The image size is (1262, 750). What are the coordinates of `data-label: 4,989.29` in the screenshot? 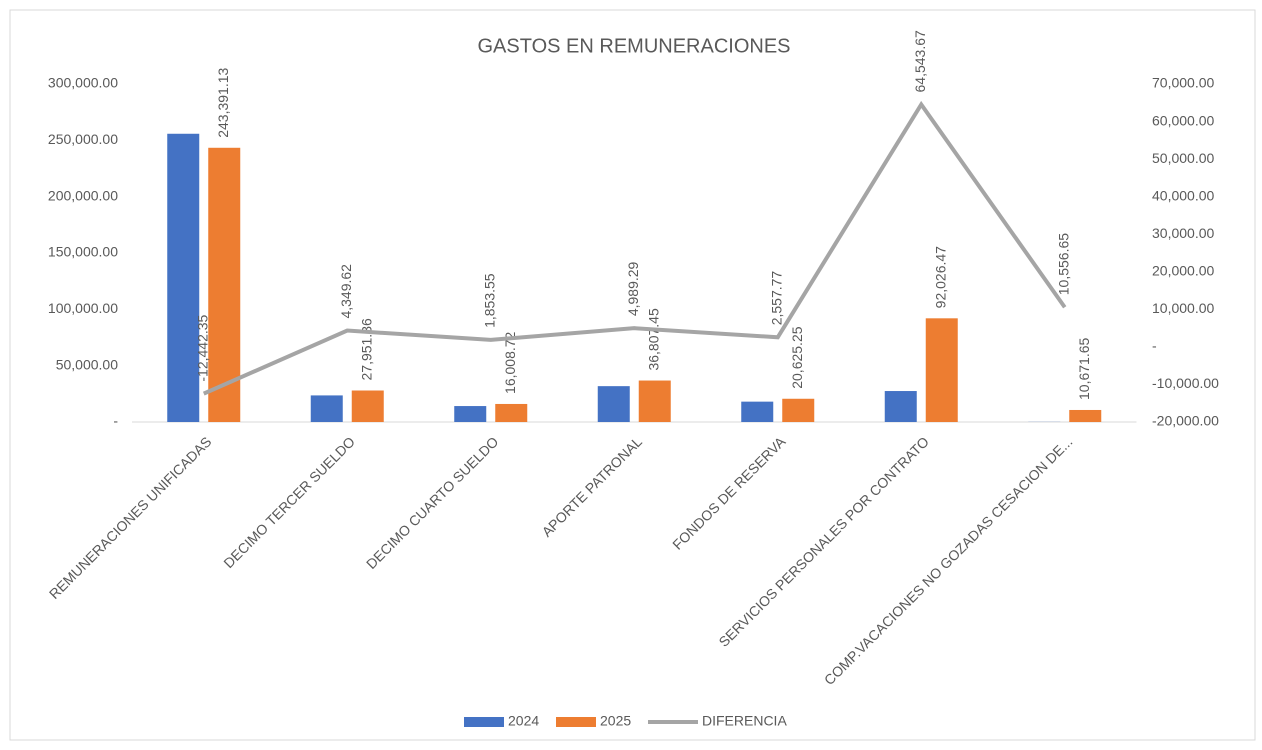 It's located at (633, 288).